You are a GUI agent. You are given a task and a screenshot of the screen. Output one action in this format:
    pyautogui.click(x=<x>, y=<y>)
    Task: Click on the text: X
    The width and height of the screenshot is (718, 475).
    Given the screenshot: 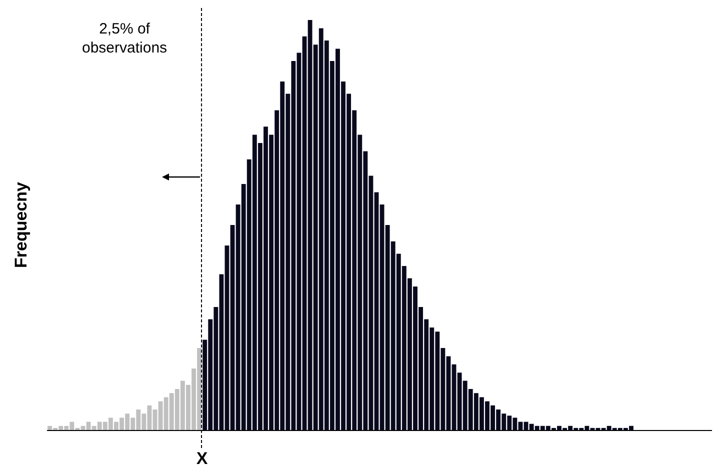 What is the action you would take?
    pyautogui.click(x=202, y=458)
    